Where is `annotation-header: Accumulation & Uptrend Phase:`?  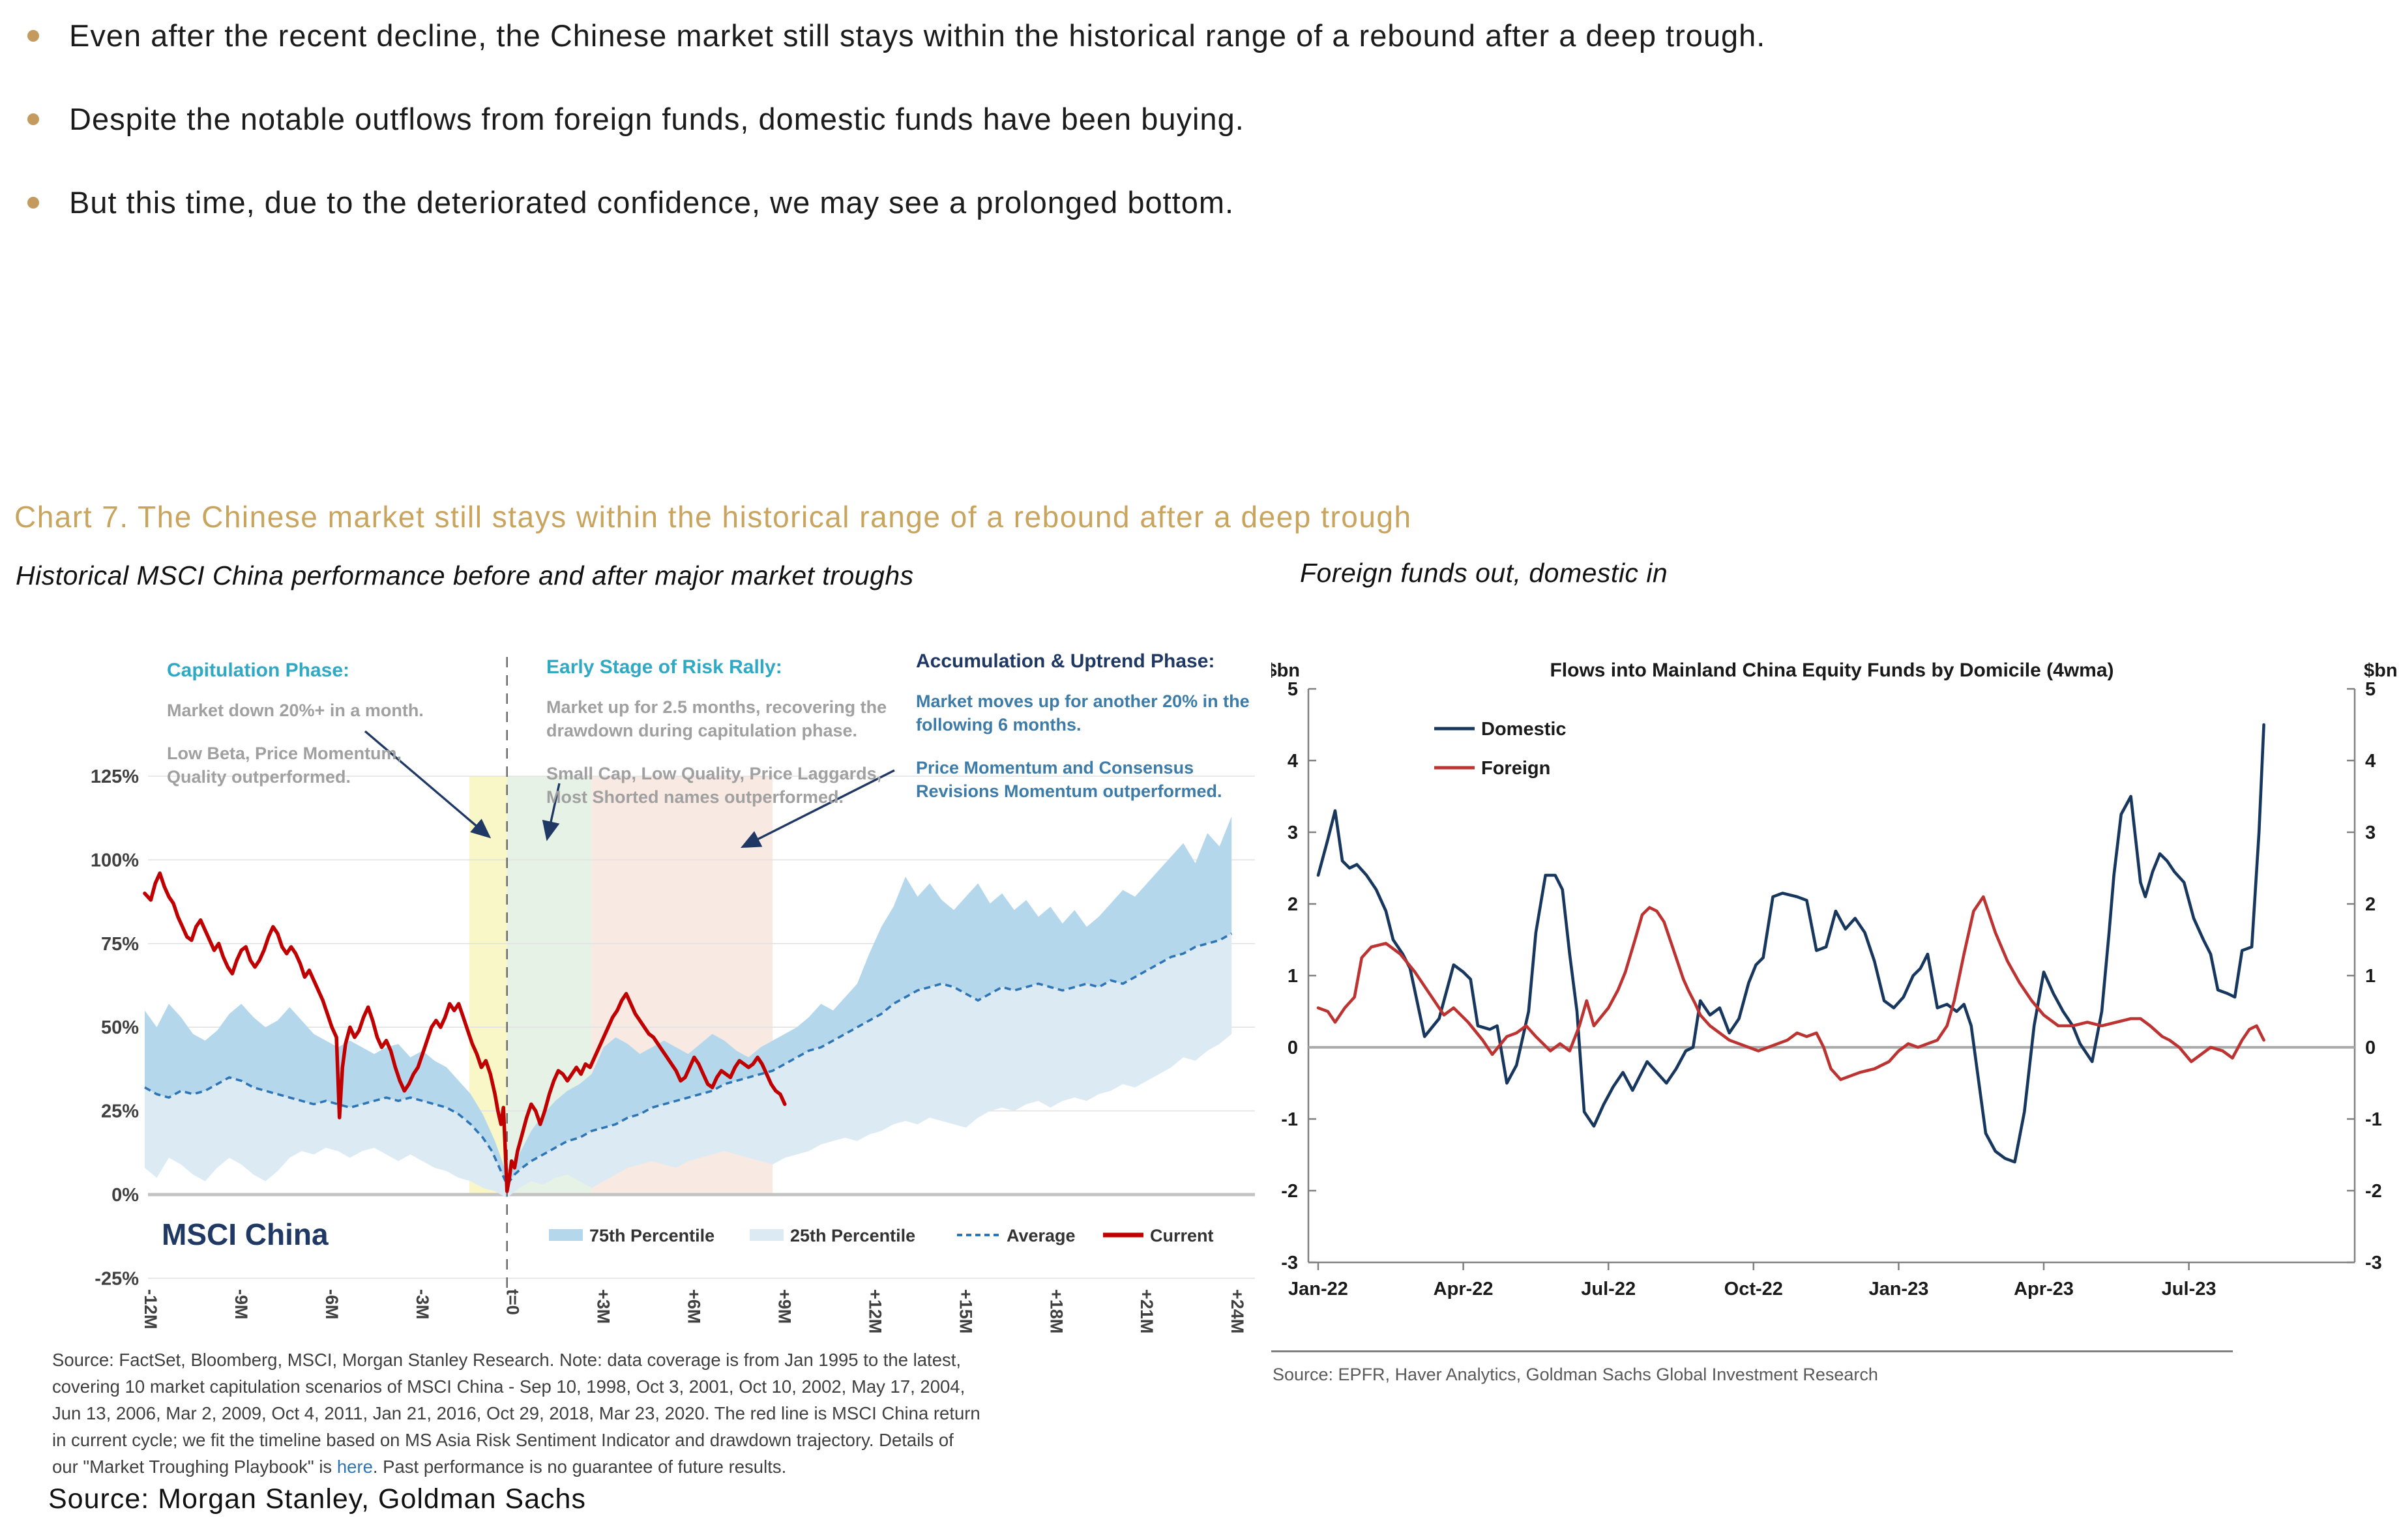 annotation-header: Accumulation & Uptrend Phase: is located at coordinates (1065, 661).